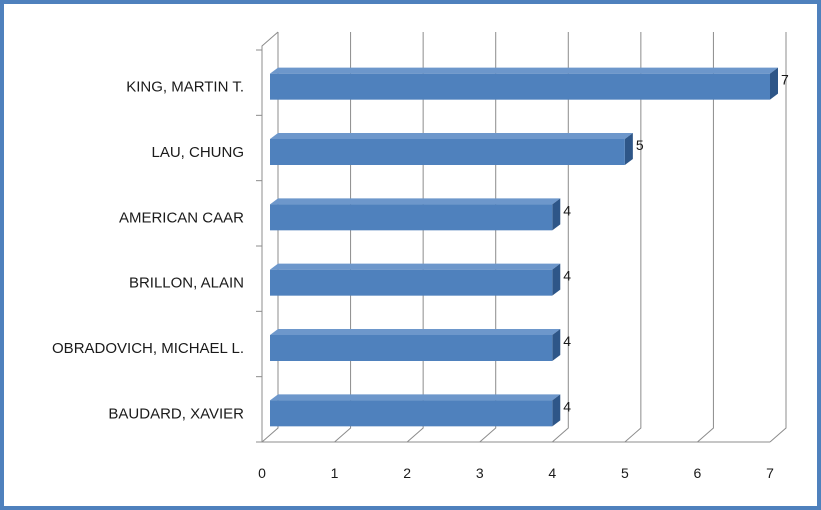 This screenshot has height=510, width=821. Describe the element at coordinates (335, 473) in the screenshot. I see `x-tick-label: 1` at that location.